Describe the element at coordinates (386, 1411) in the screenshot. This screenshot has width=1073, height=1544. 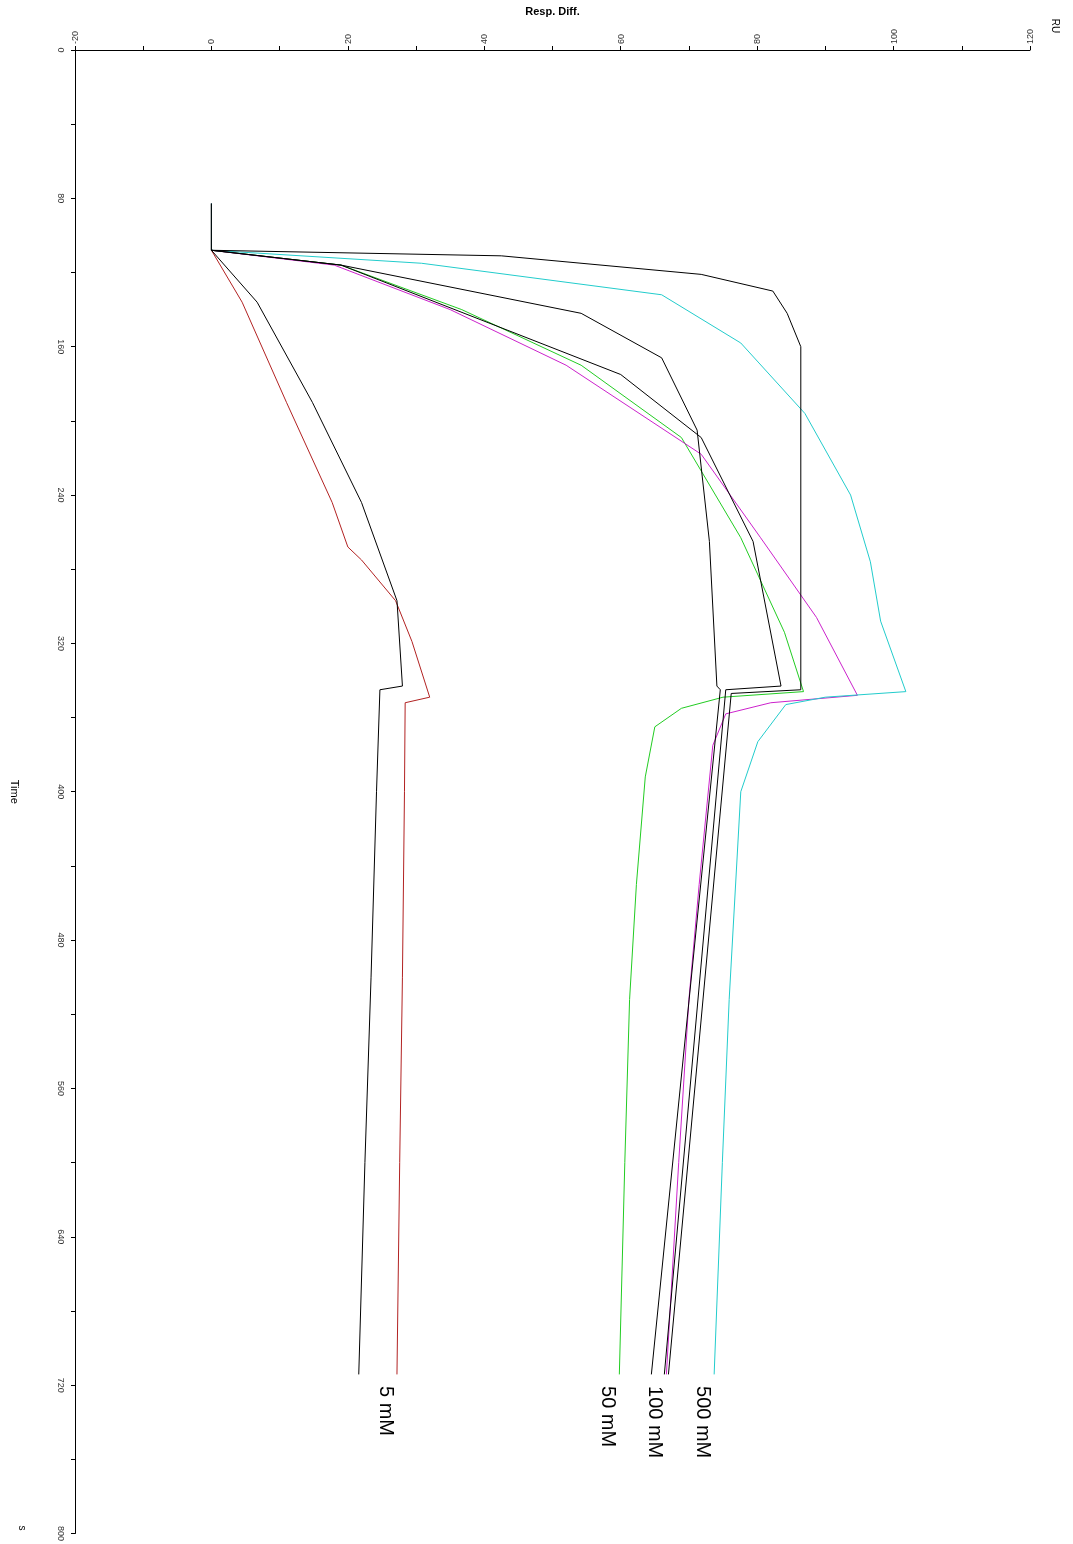
I see `text: 5 mM` at that location.